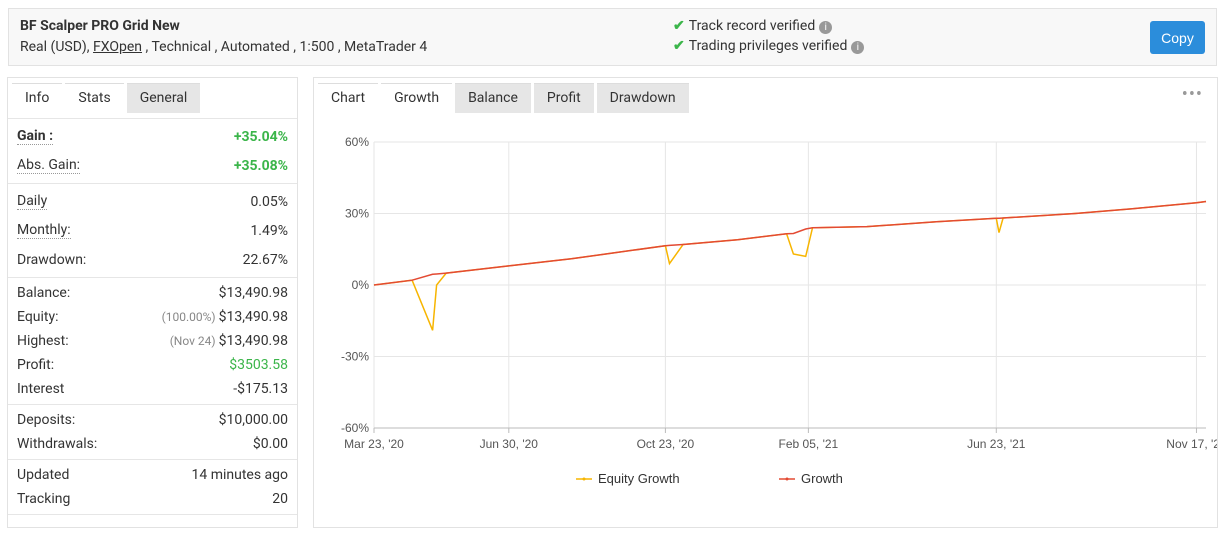  What do you see at coordinates (100, 26) in the screenshot?
I see `system-title: BF Scalper PRO Grid New` at bounding box center [100, 26].